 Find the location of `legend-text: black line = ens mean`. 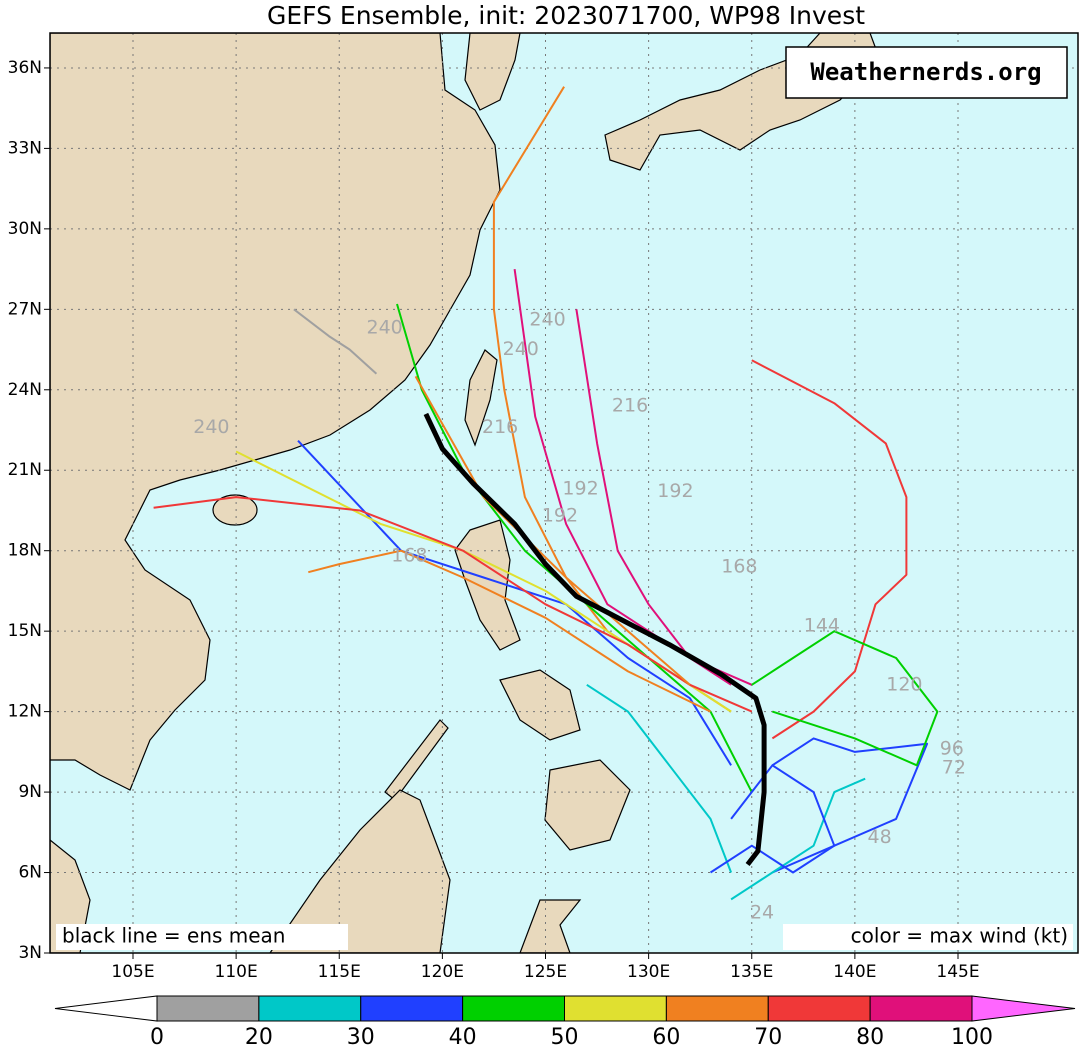

legend-text: black line = ens mean is located at coordinates (174, 936).